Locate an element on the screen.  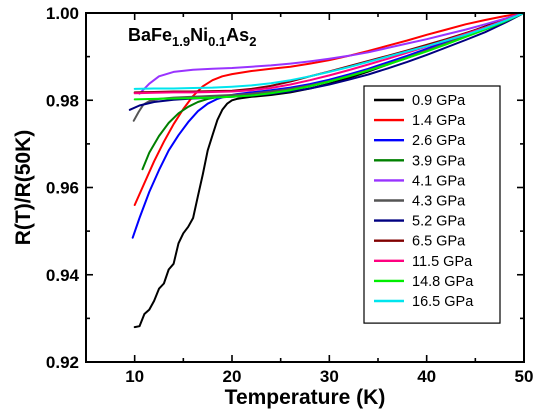
x-tick-label: 30 is located at coordinates (329, 376).